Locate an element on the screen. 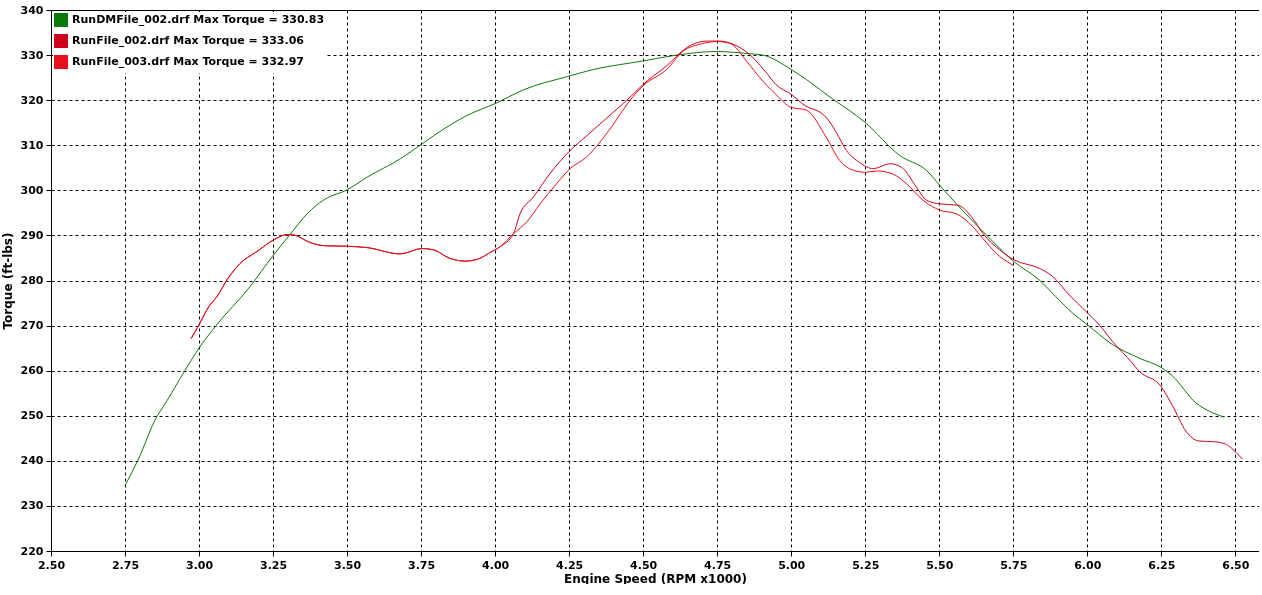 This screenshot has height=595, width=1262. legend-label: RunFile_002.drf Max Torque = 333.06 is located at coordinates (188, 40).